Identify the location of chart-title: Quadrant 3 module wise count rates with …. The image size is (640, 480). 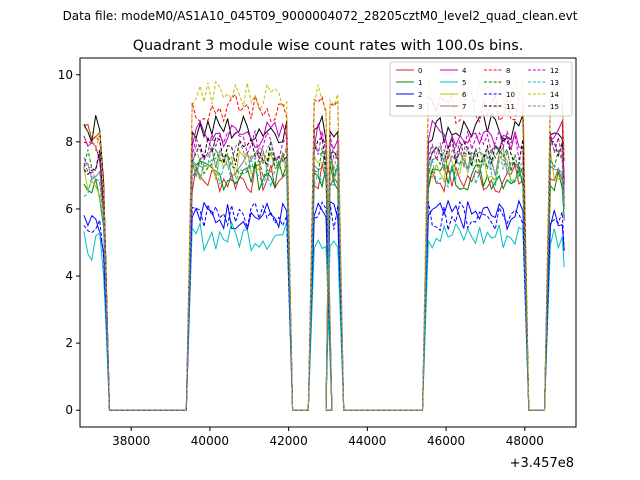
(328, 46).